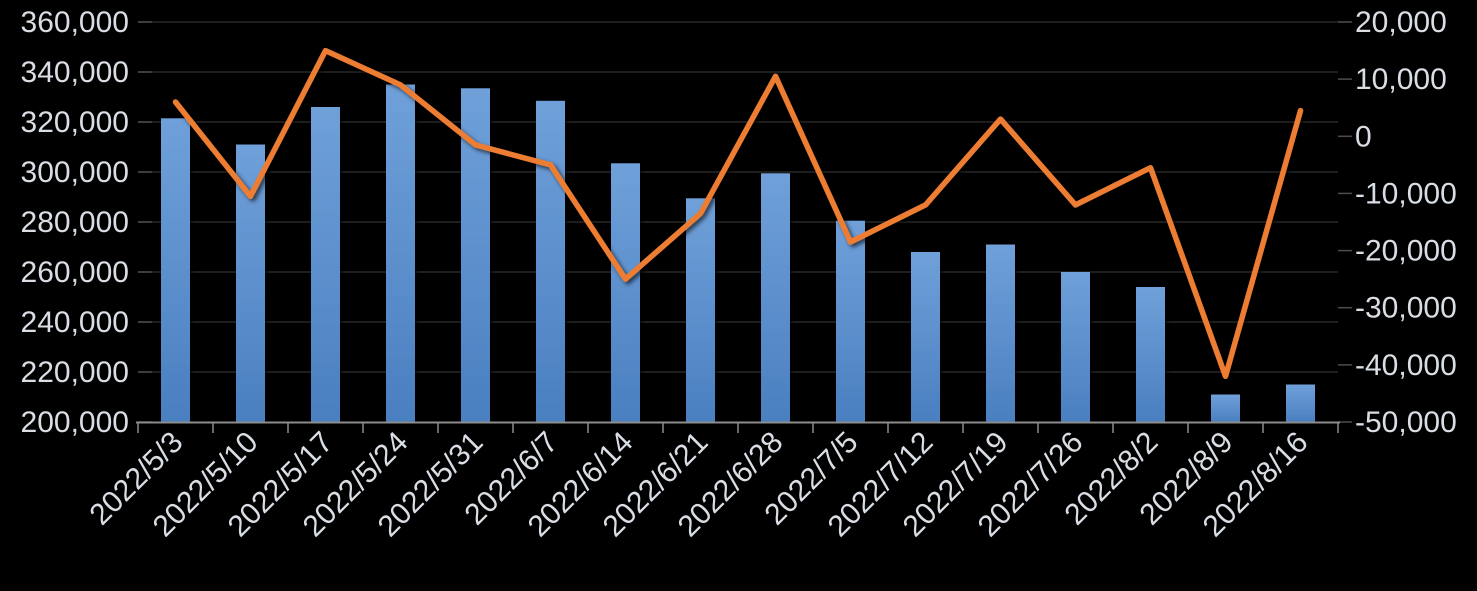  What do you see at coordinates (1401, 79) in the screenshot?
I see `right-axis-label: 10,000` at bounding box center [1401, 79].